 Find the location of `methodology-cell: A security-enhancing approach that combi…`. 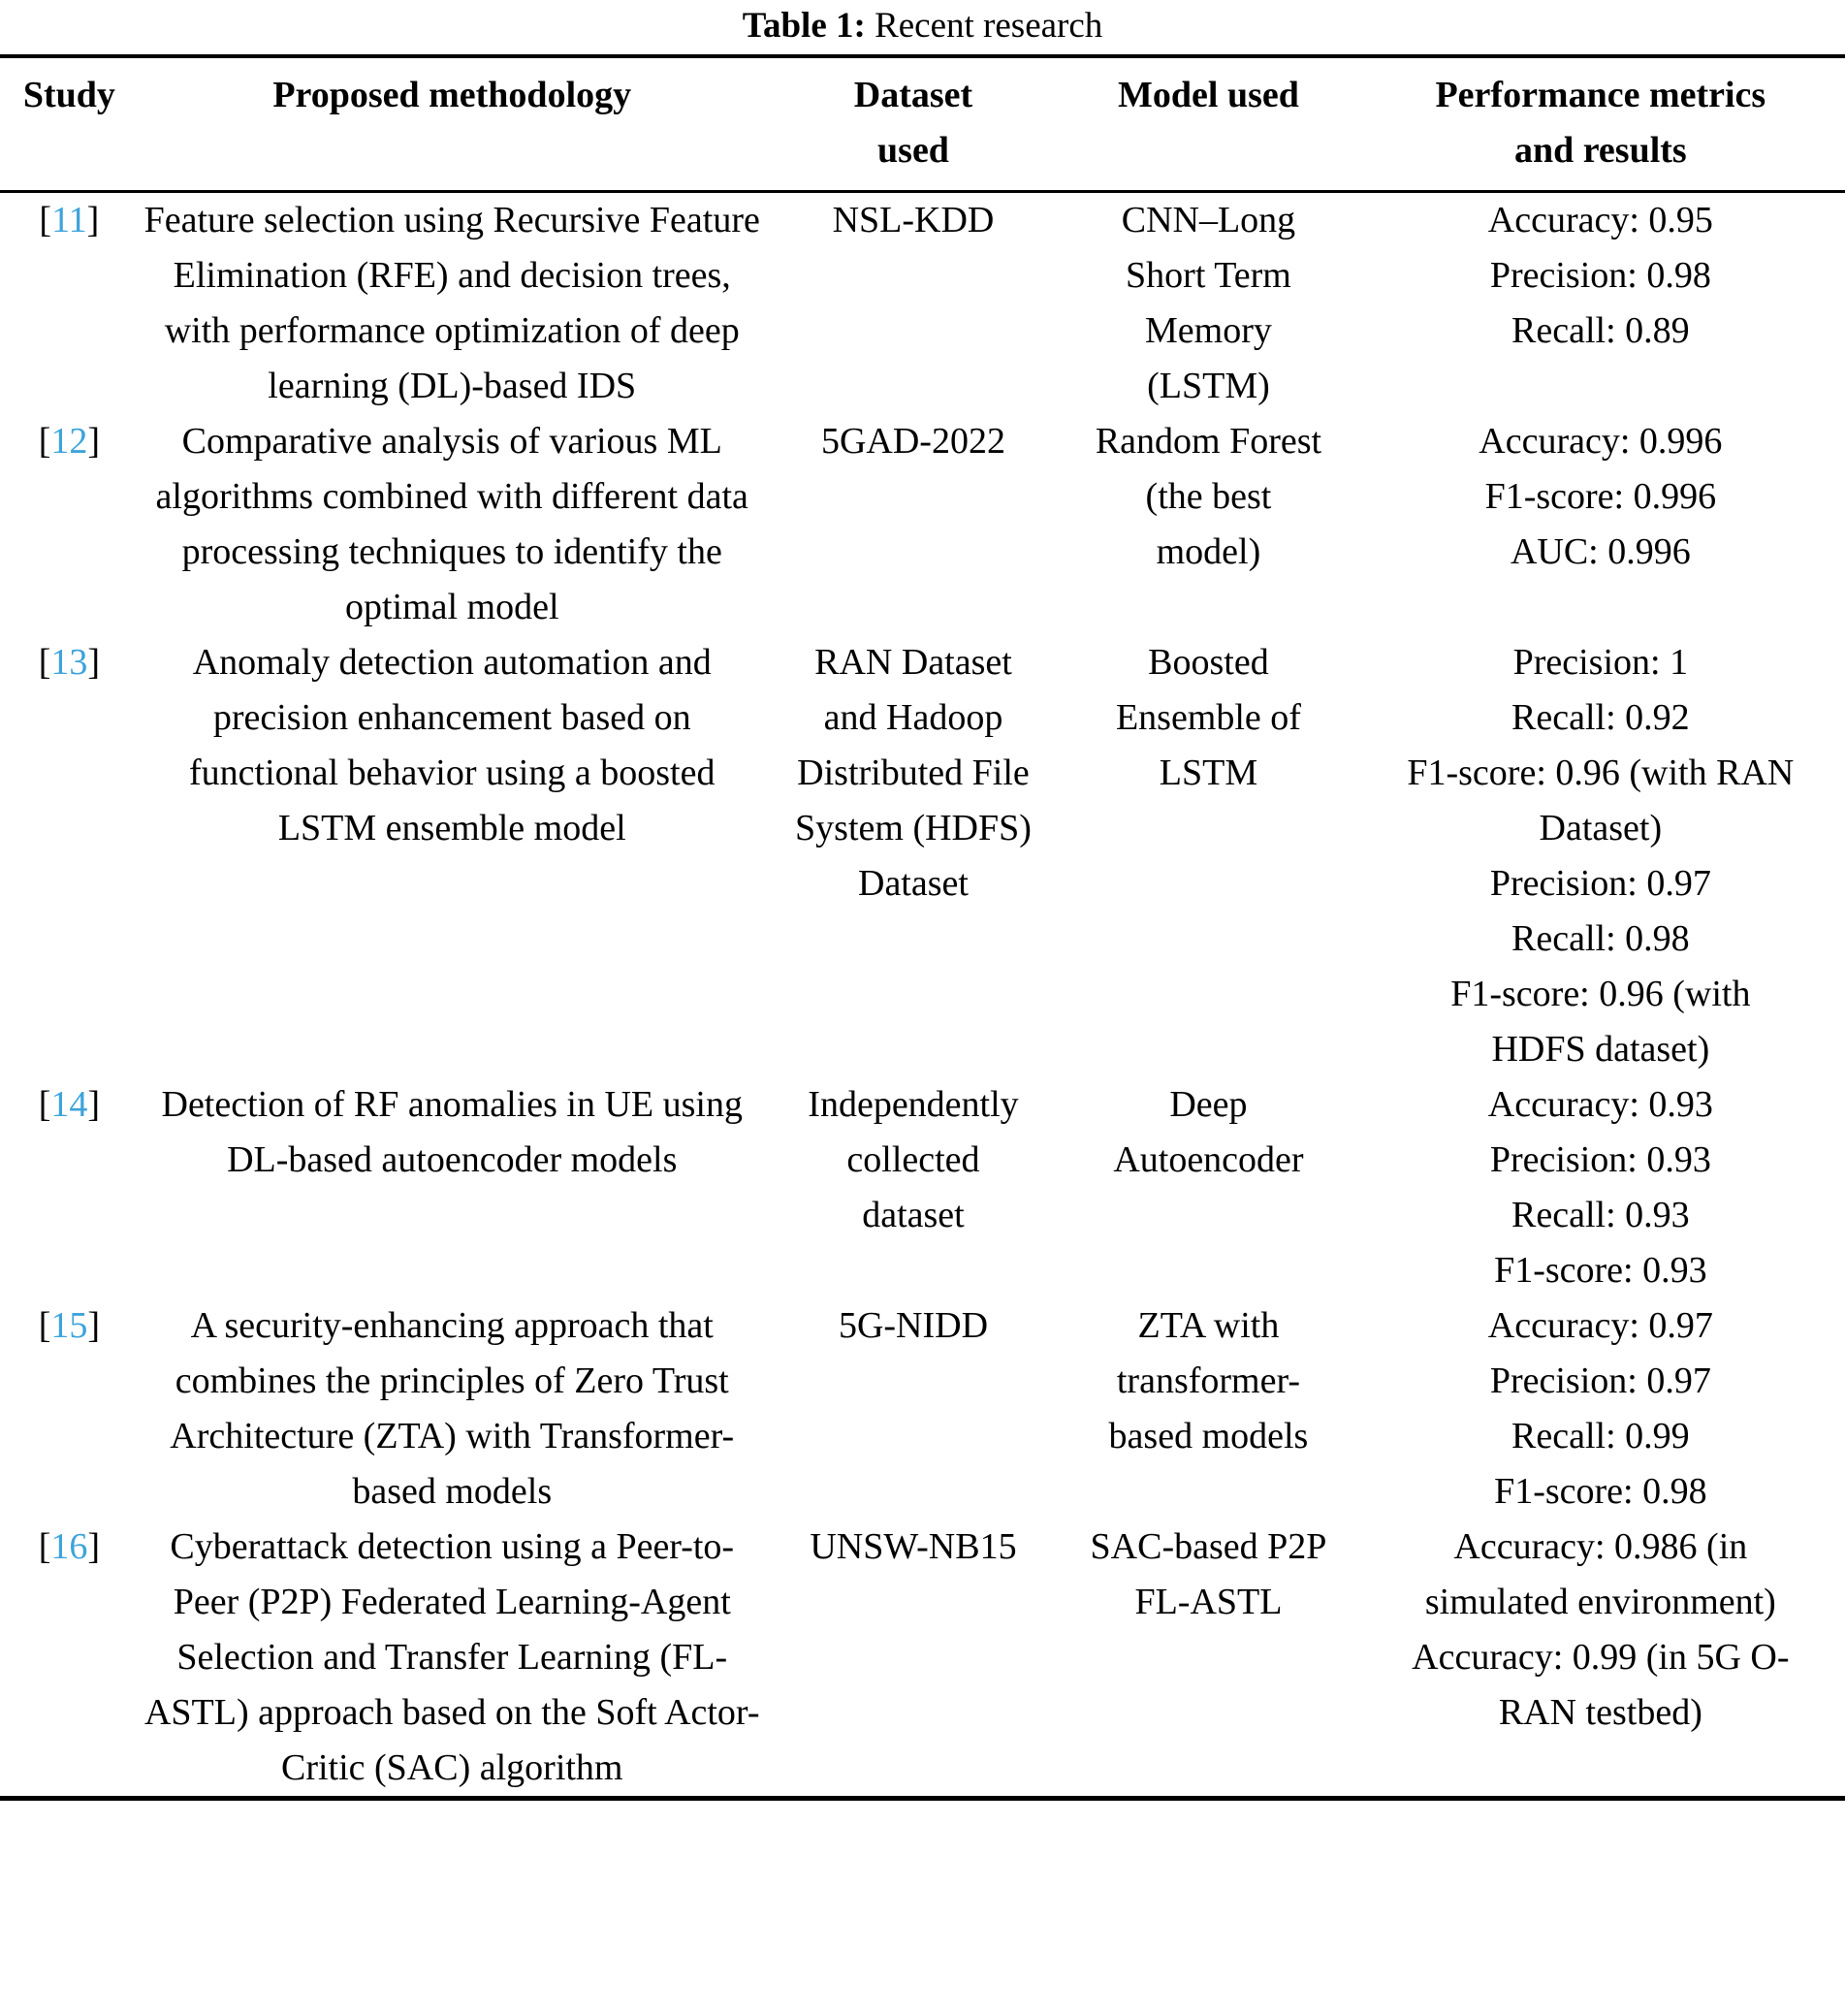

methodology-cell: A security-enhancing approach that combi… is located at coordinates (452, 1408).